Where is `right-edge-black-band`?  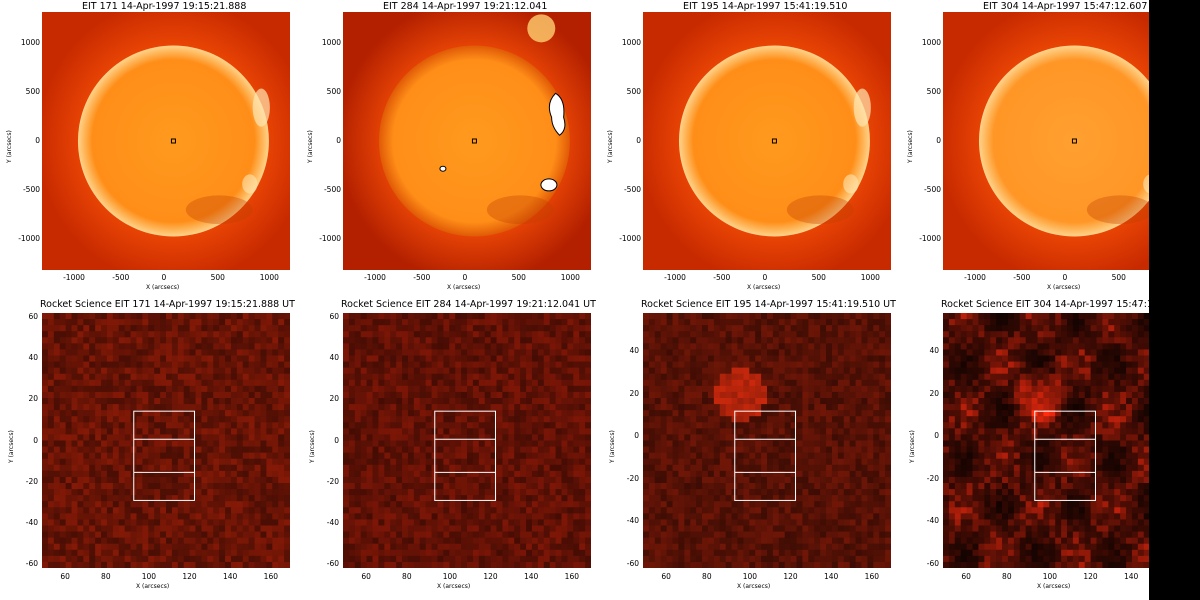 right-edge-black-band is located at coordinates (1174, 300).